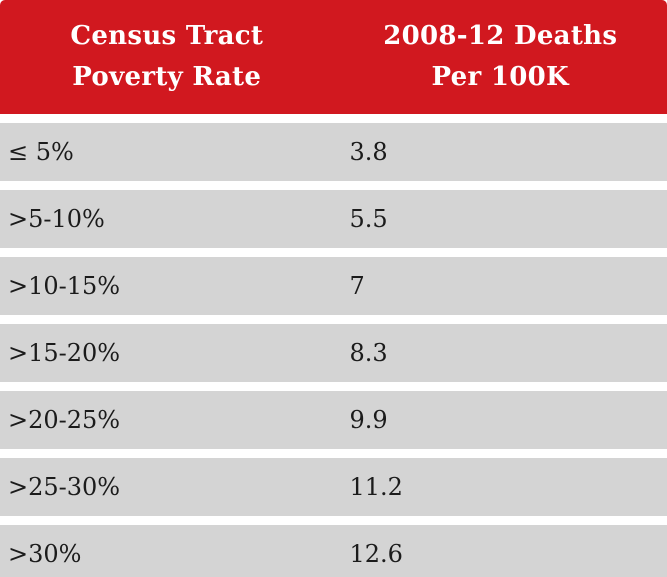 Image resolution: width=667 pixels, height=577 pixels. What do you see at coordinates (368, 353) in the screenshot?
I see `deaths-per-100k-cell: 8.3` at bounding box center [368, 353].